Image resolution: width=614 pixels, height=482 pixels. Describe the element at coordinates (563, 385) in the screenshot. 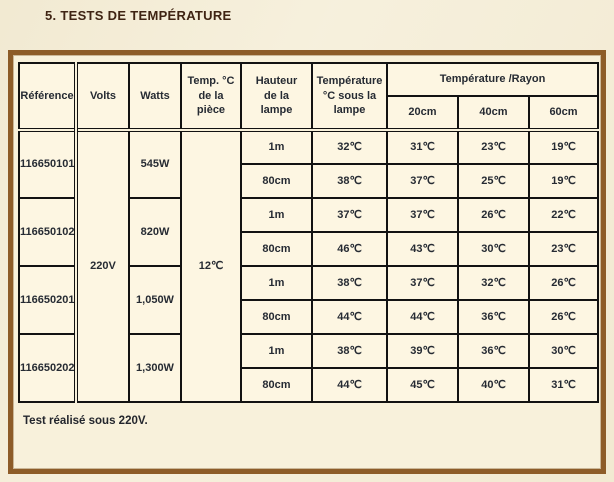

I see `temp-60cm-cell: 31℃` at that location.